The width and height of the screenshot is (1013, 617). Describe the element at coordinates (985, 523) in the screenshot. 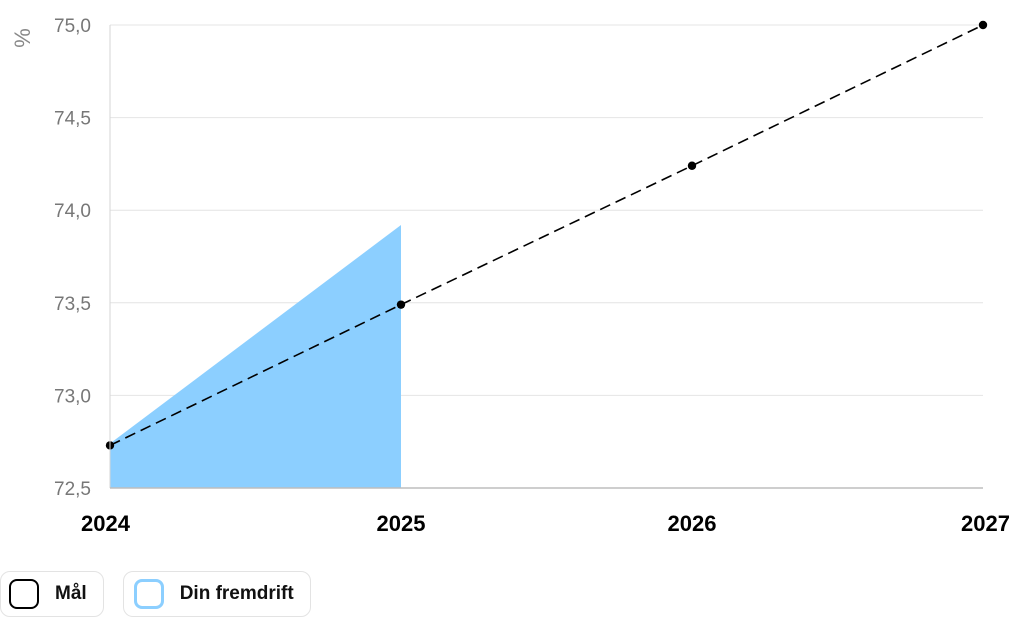

I see `x-tick-label: 2027` at that location.